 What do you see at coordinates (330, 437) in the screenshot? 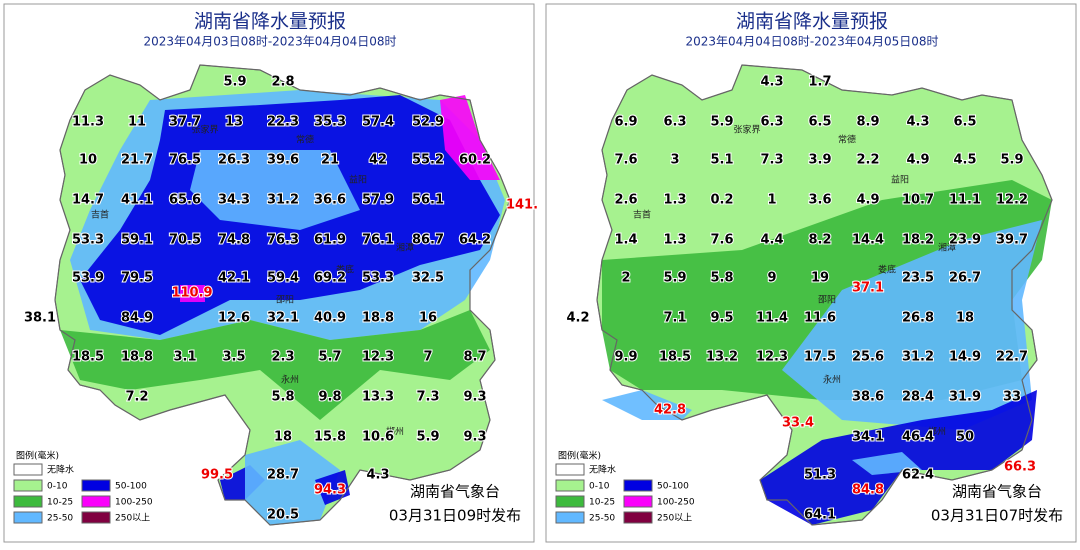
I see `rain-value: 15.8` at bounding box center [330, 437].